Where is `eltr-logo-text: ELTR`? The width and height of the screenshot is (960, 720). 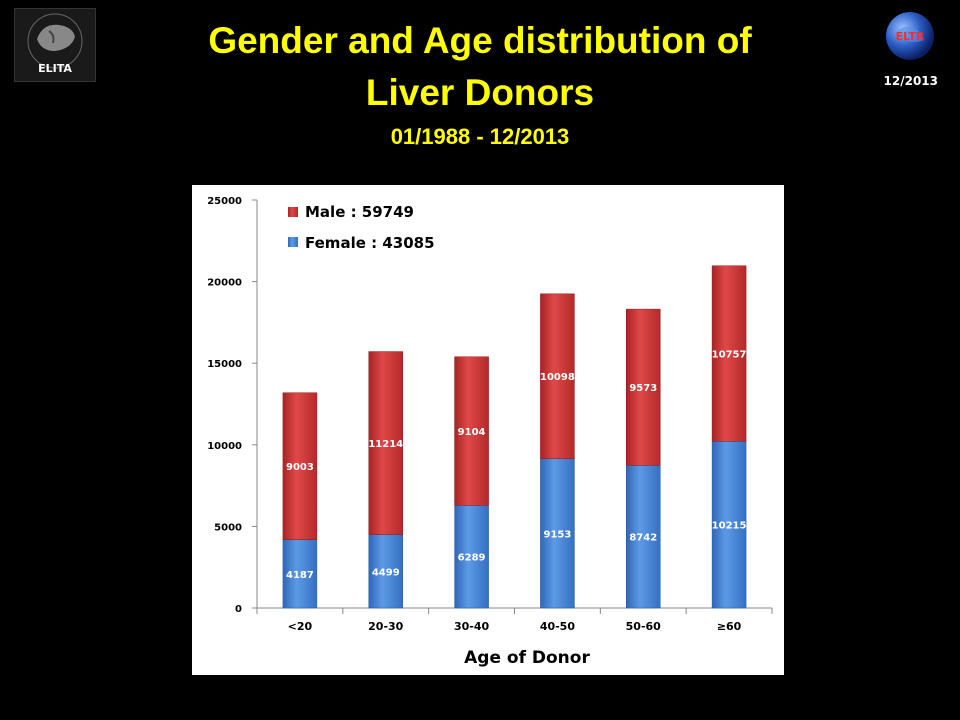 eltr-logo-text: ELTR is located at coordinates (910, 36).